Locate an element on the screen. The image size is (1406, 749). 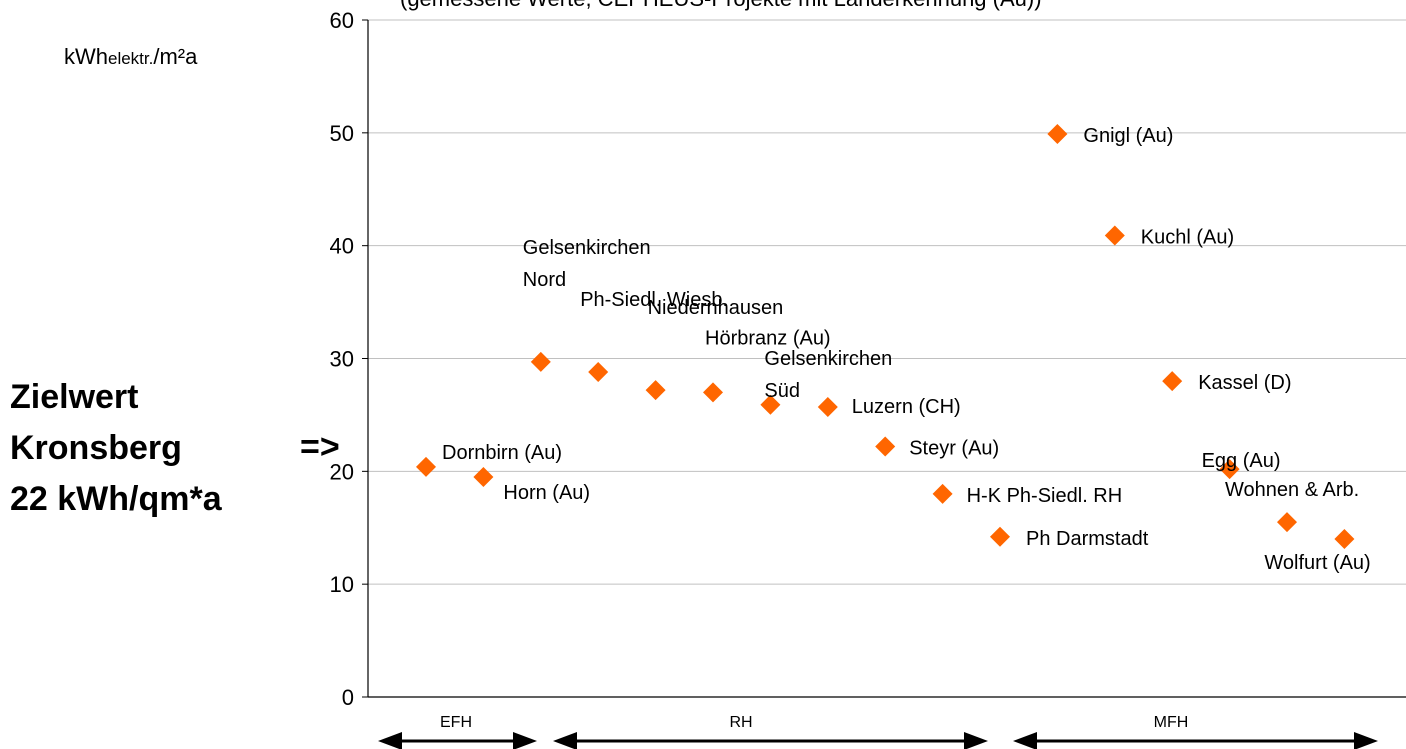
data-point-label: Horn (Au) is located at coordinates (546, 493).